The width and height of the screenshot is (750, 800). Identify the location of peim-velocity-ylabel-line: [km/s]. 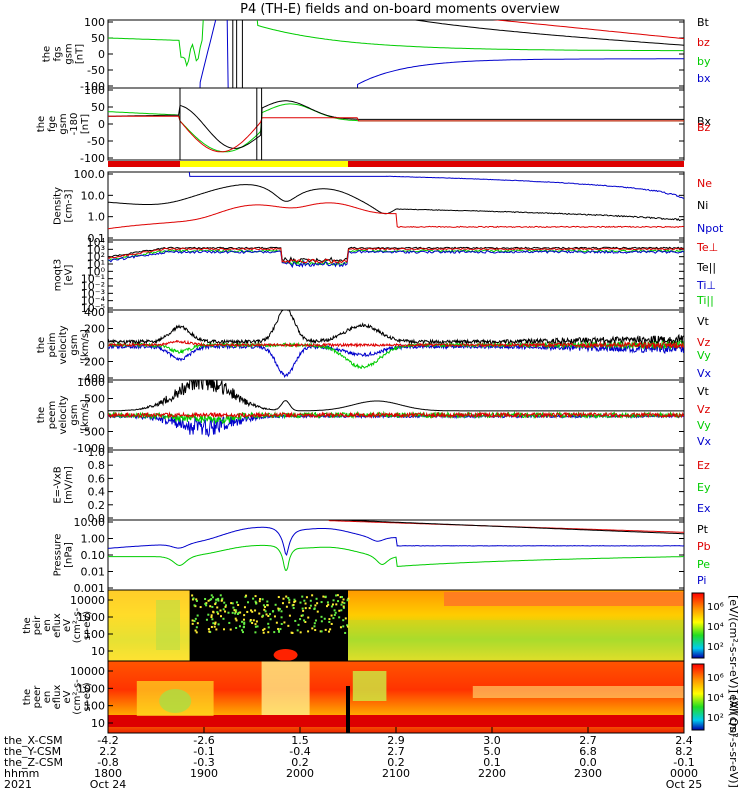
(85, 345).